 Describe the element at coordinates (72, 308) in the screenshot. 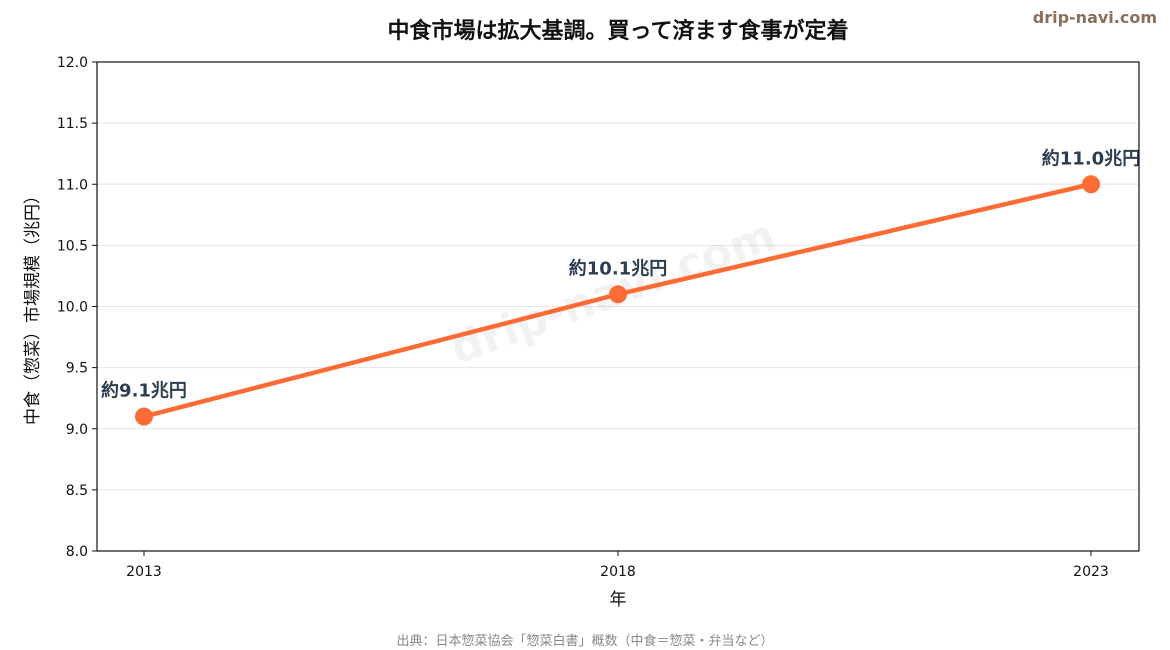

I see `y-tick-label: 10.0` at that location.